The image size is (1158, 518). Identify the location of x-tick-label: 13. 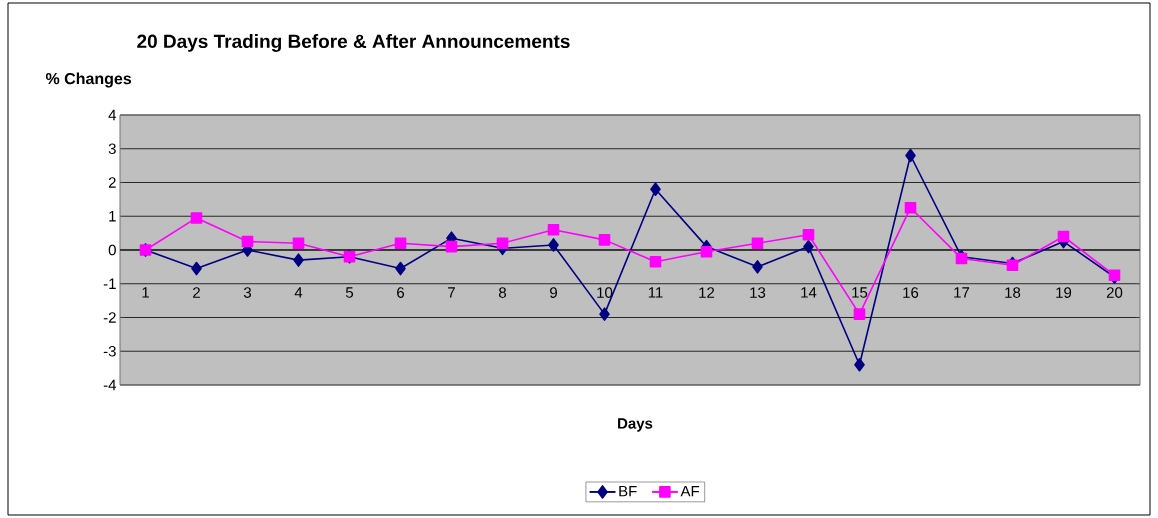
(758, 292).